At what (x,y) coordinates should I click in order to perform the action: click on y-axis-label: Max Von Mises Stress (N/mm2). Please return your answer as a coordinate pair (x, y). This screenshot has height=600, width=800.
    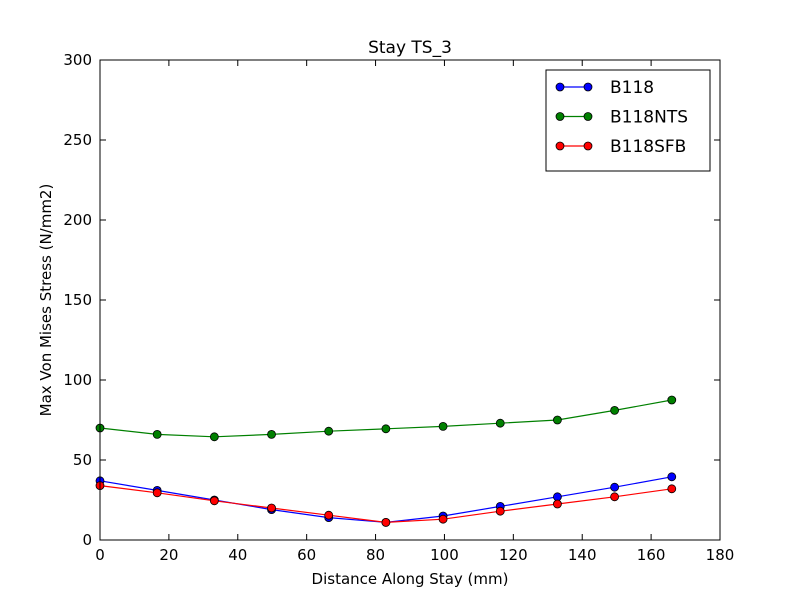
    Looking at the image, I should click on (46, 300).